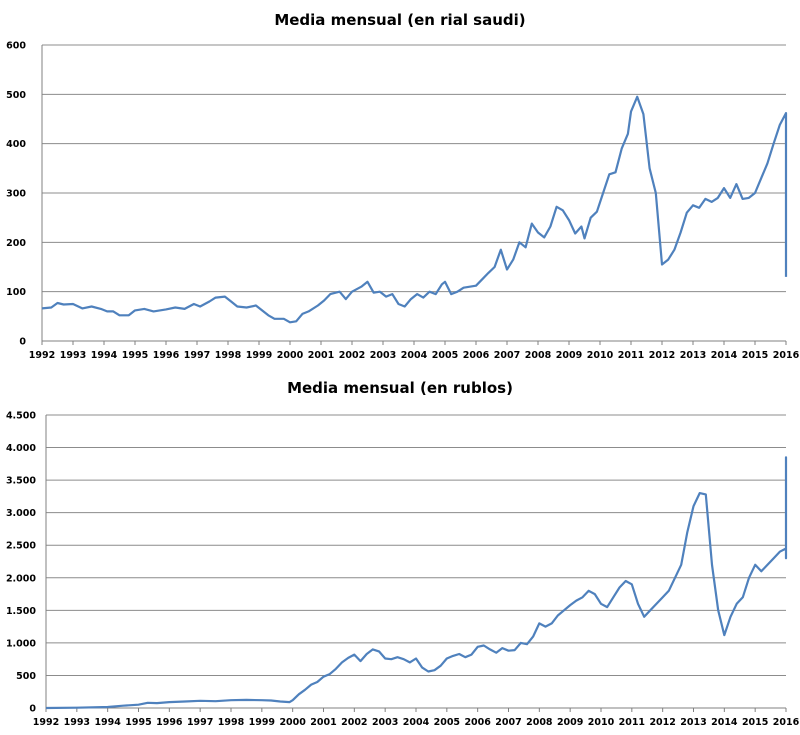 The image size is (800, 735). Describe the element at coordinates (21, 643) in the screenshot. I see `y-tick-label: 1.000` at that location.